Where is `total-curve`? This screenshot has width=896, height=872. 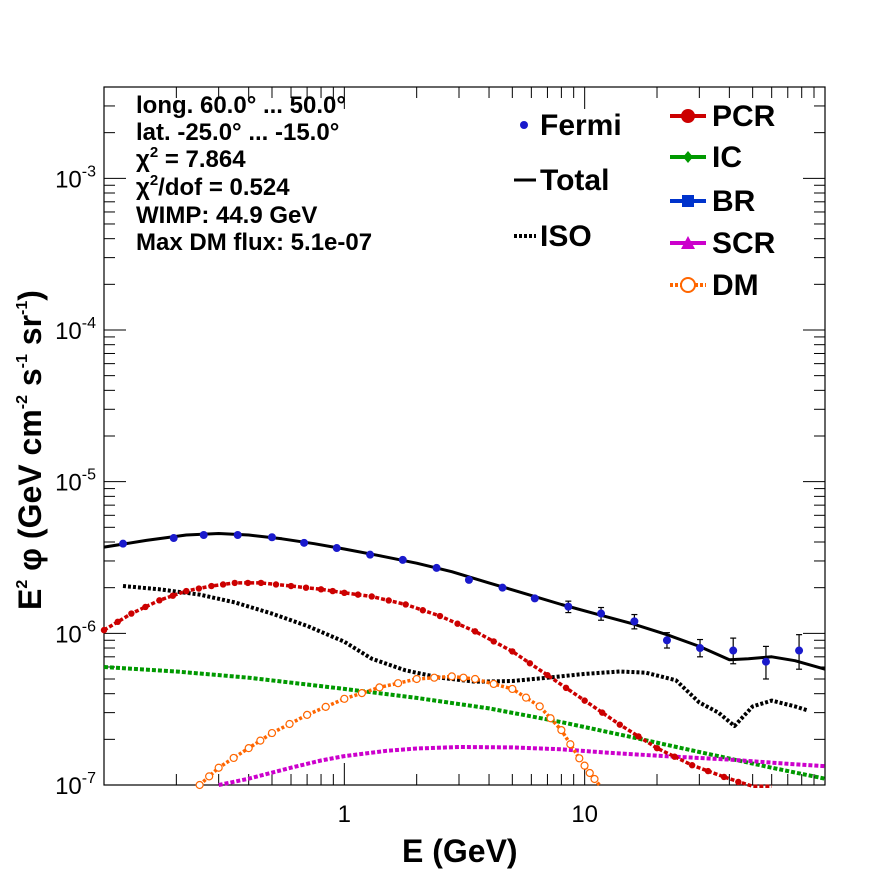 total-curve is located at coordinates (464, 601).